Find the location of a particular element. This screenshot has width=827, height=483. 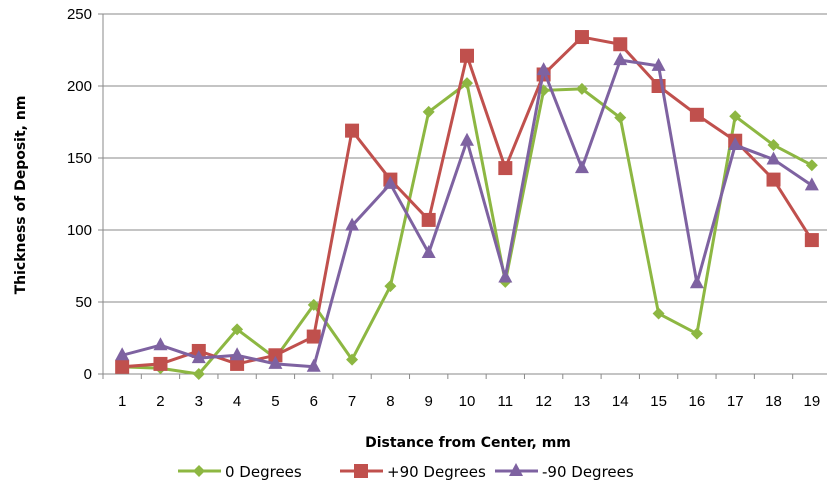

y-tick-label: 150 is located at coordinates (79, 158).